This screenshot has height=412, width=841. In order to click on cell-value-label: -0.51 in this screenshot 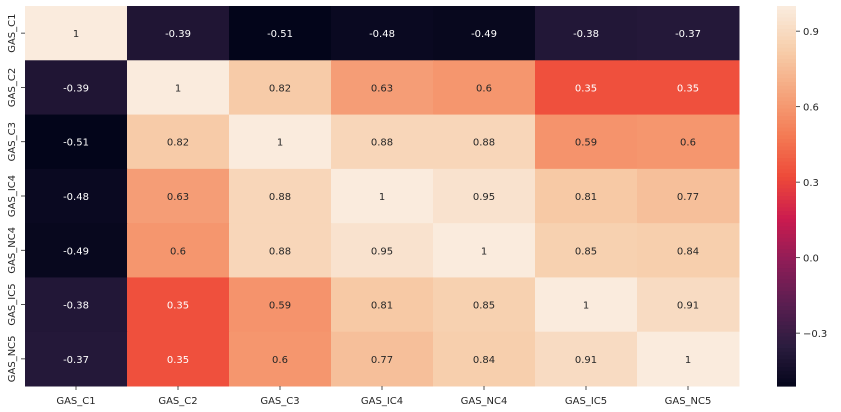, I will do `click(280, 34)`.